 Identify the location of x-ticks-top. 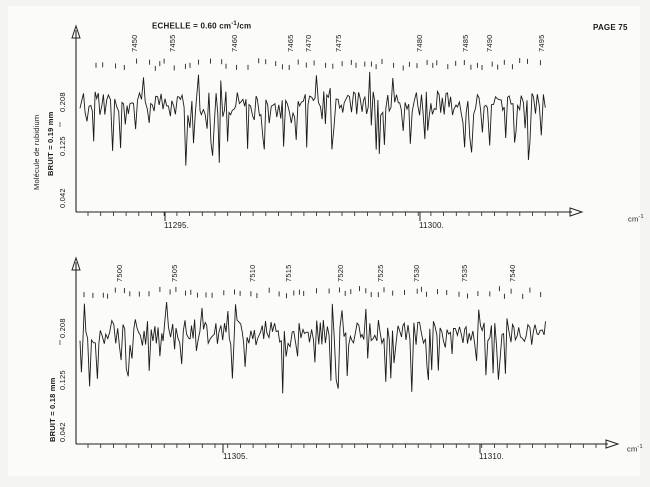
(323, 216).